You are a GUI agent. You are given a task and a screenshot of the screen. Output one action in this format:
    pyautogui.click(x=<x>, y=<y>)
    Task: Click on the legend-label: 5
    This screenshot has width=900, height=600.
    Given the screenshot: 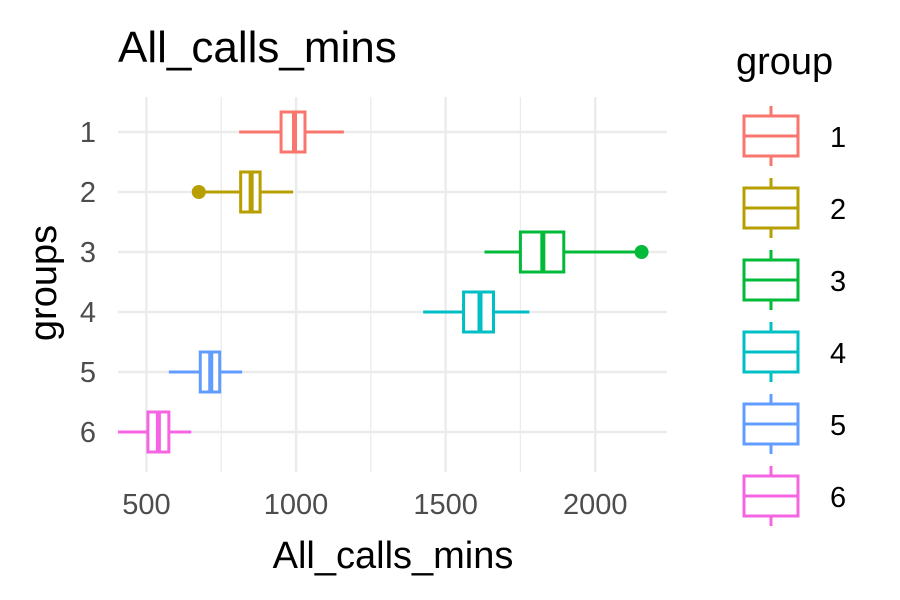 What is the action you would take?
    pyautogui.click(x=838, y=426)
    